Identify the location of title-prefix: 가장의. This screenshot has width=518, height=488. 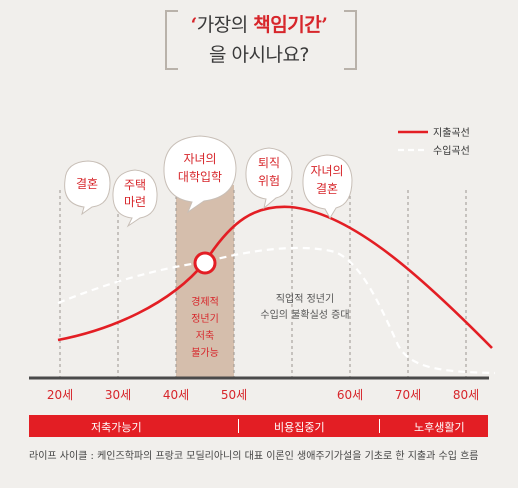
(225, 25).